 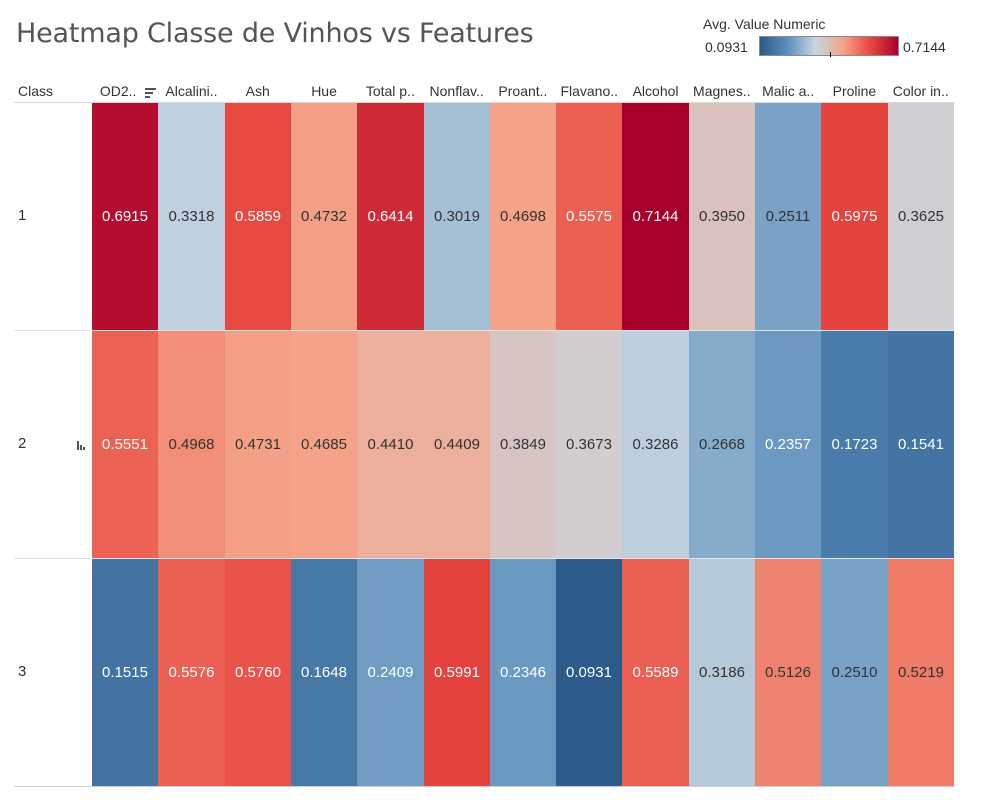 I want to click on heatmap-cell: 0.5991, so click(x=457, y=672).